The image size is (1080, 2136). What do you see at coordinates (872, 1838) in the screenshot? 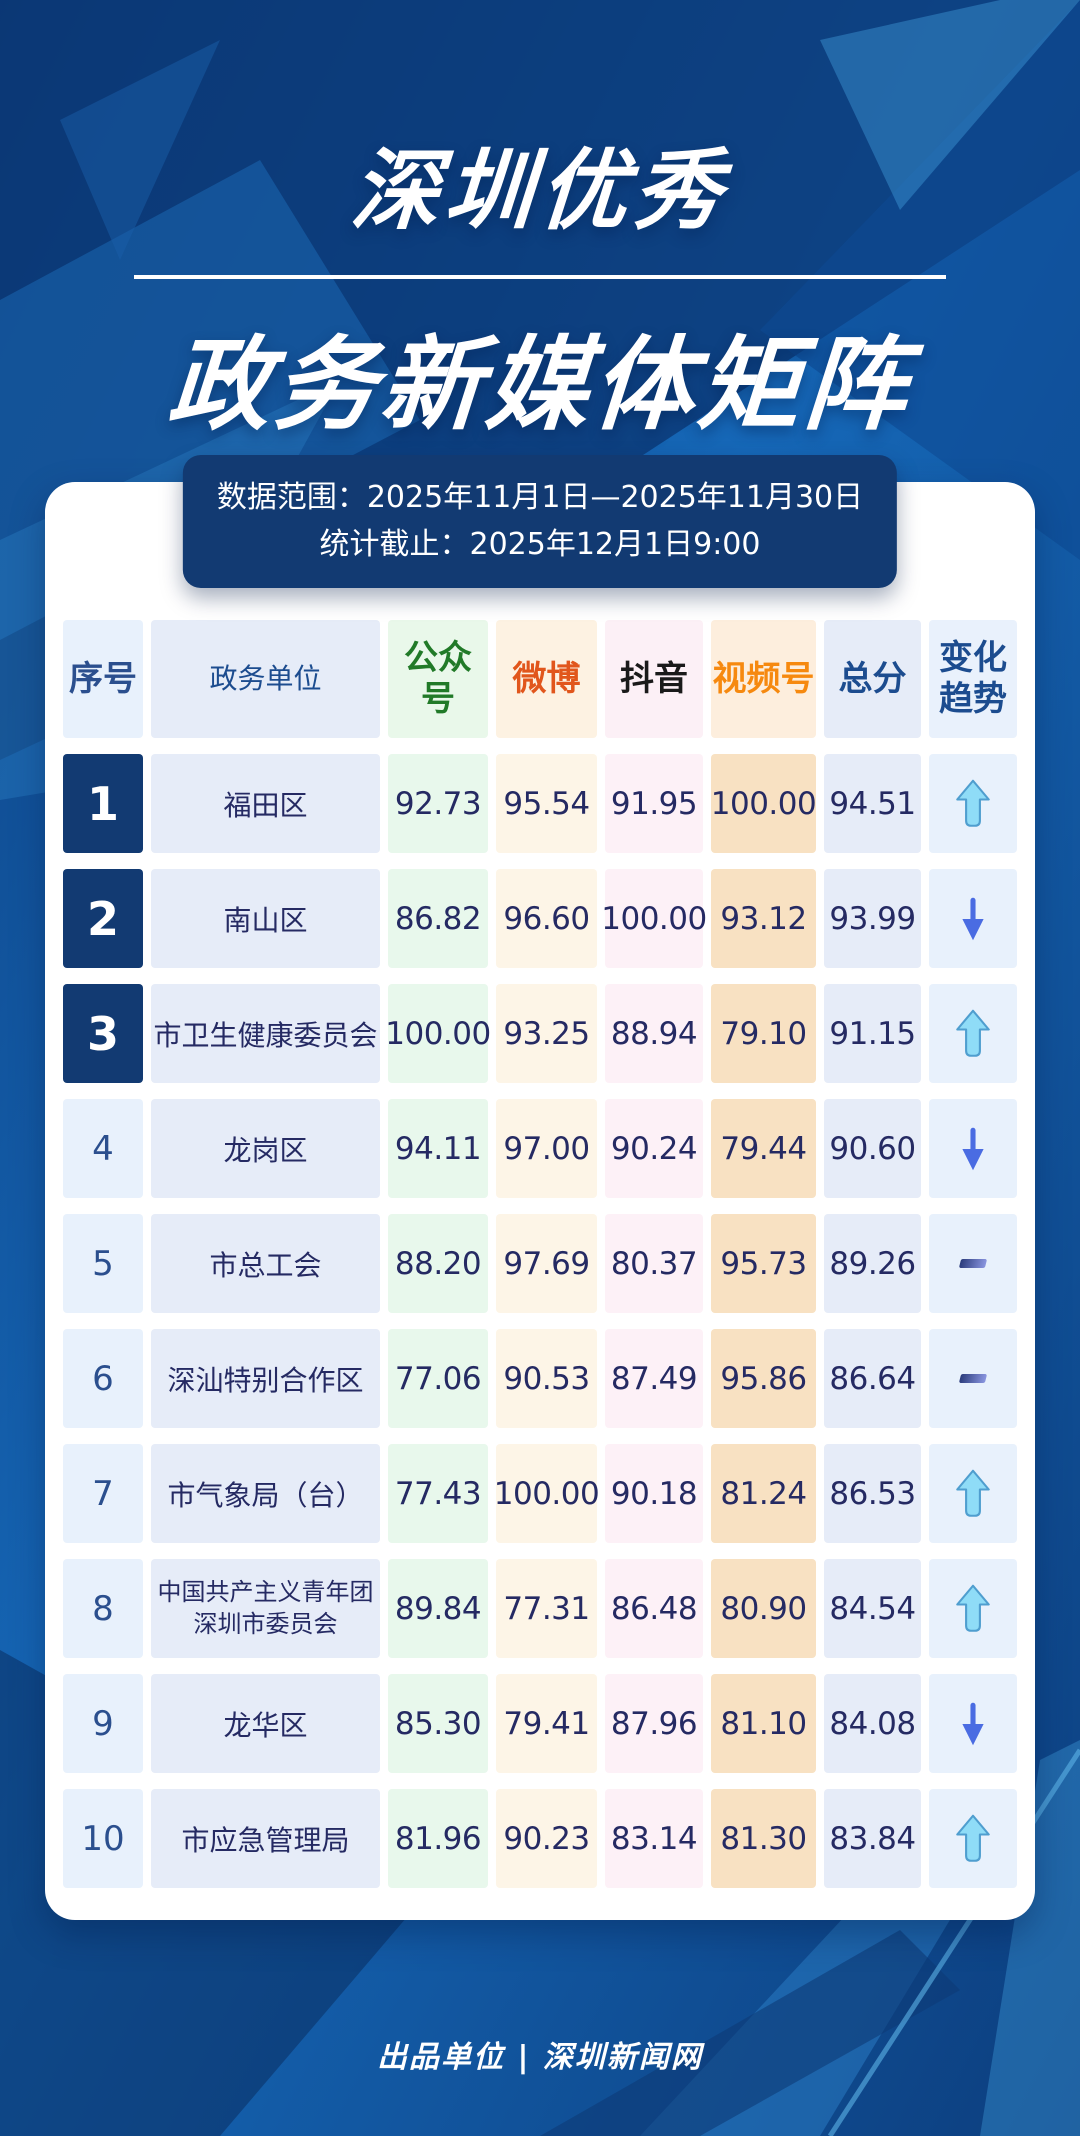
I see `total-score: 83.84` at bounding box center [872, 1838].